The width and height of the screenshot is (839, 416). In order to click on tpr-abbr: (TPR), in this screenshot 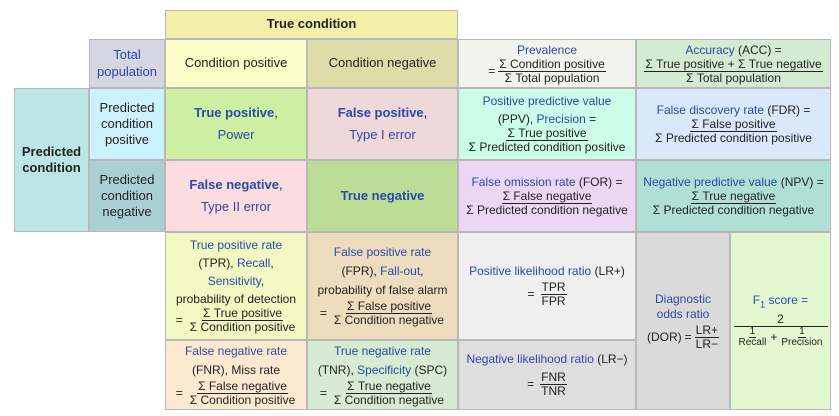, I will do `click(217, 263)`.